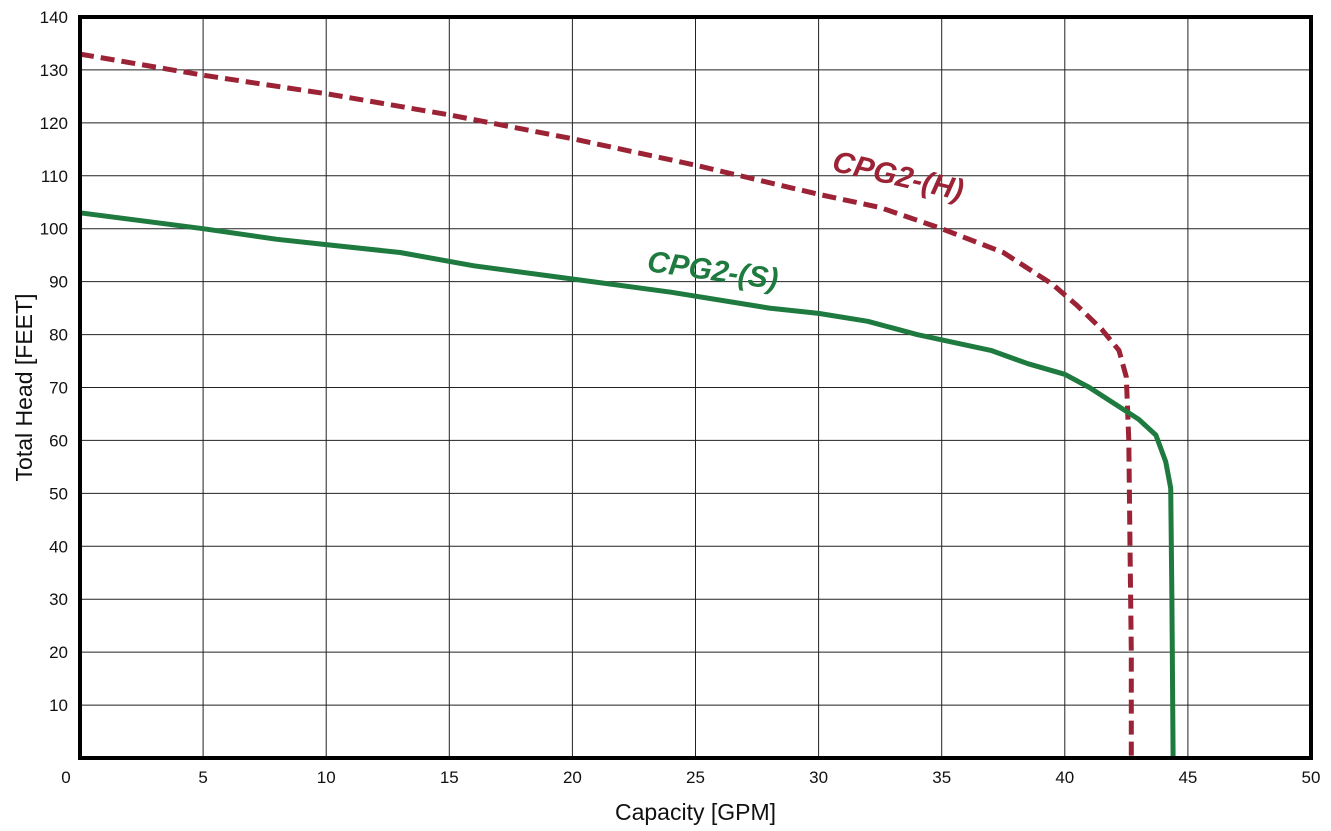  I want to click on y-tick-label: 120, so click(54, 123).